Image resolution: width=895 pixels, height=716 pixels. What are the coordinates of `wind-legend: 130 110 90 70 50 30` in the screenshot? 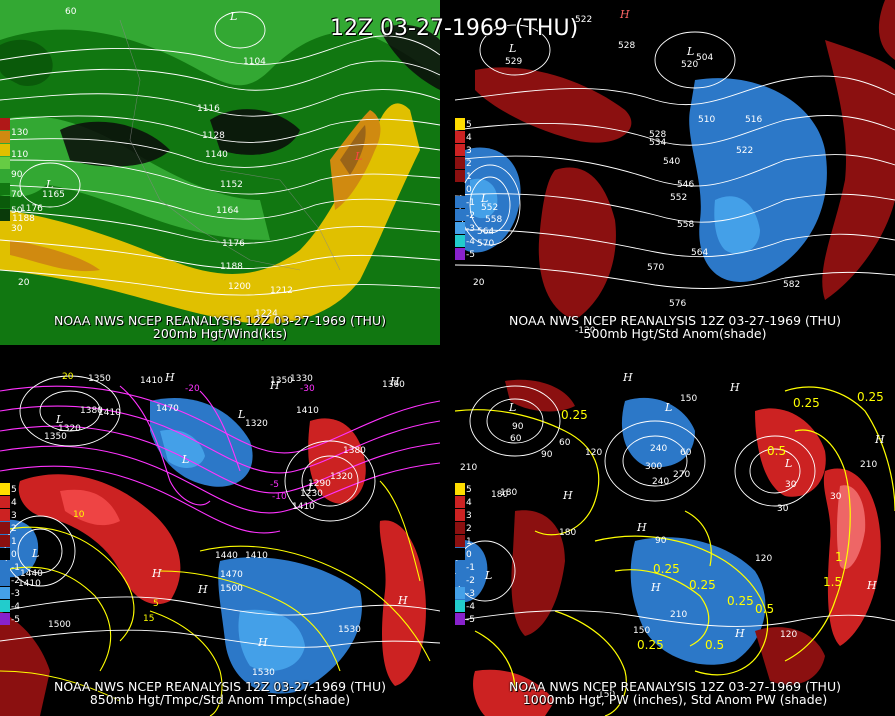 It's located at (14, 176).